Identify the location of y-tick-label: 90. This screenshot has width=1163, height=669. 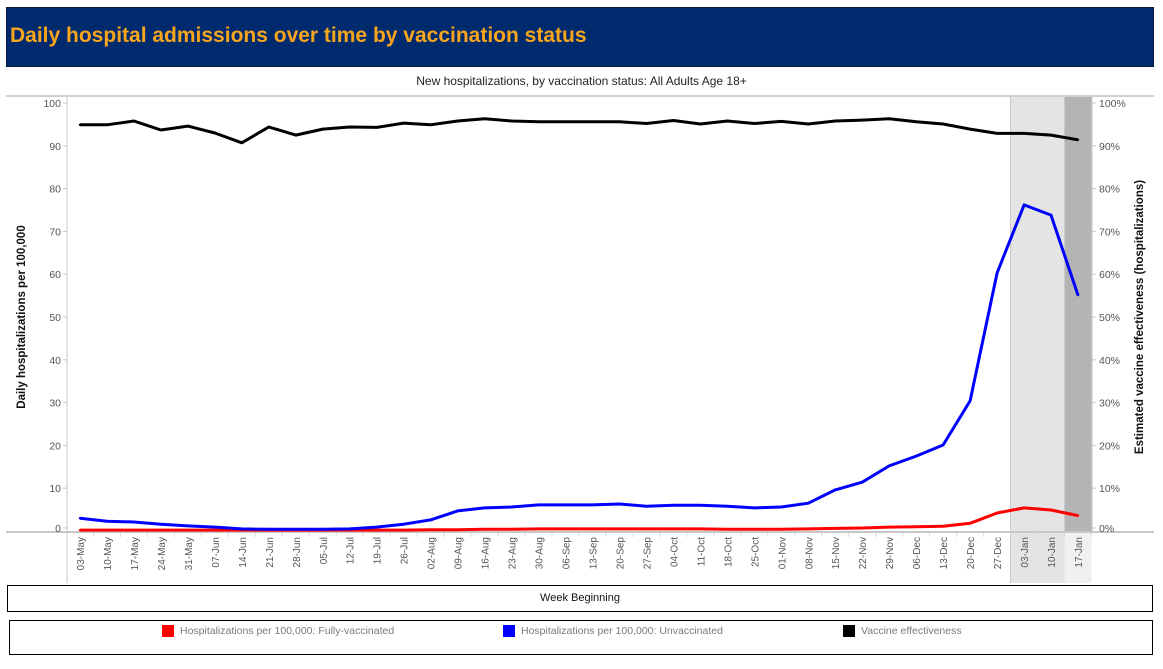
(55, 147).